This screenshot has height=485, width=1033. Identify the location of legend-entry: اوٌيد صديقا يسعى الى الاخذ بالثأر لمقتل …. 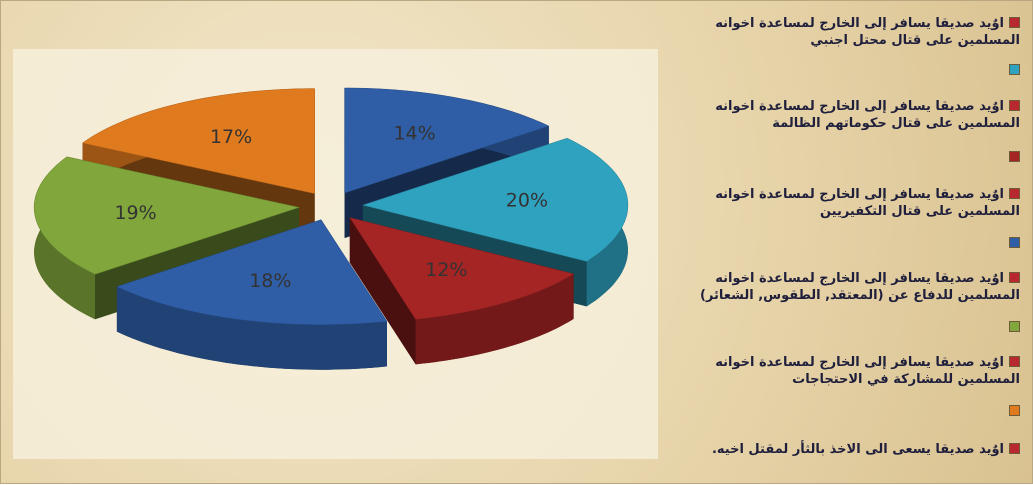
(835, 449).